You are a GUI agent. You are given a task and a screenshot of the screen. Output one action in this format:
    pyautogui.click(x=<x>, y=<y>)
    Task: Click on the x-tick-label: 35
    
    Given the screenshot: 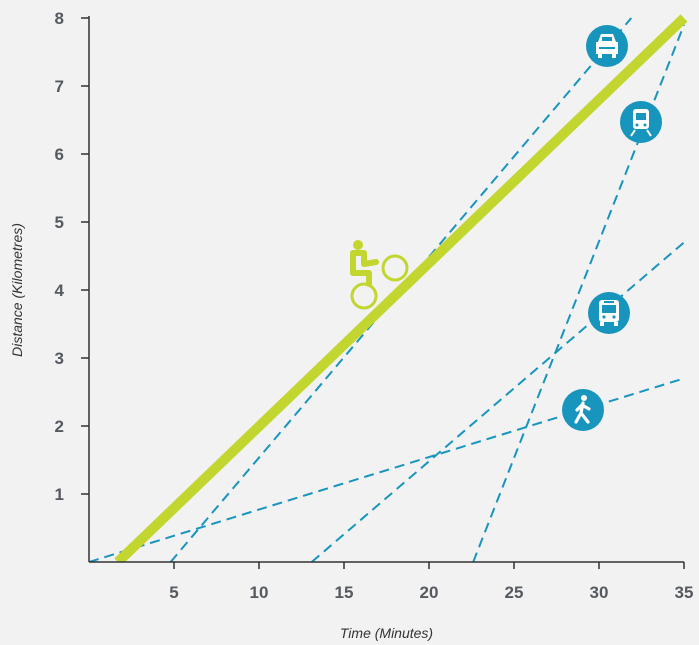 What is the action you would take?
    pyautogui.click(x=684, y=592)
    